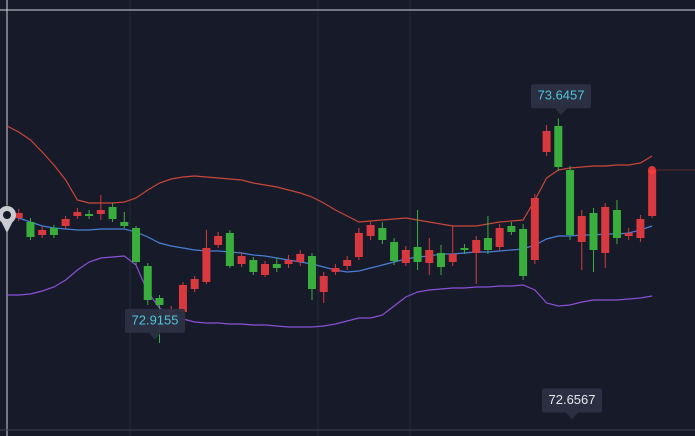 Image resolution: width=695 pixels, height=436 pixels. What do you see at coordinates (329, 243) in the screenshot?
I see `band-line` at bounding box center [329, 243].